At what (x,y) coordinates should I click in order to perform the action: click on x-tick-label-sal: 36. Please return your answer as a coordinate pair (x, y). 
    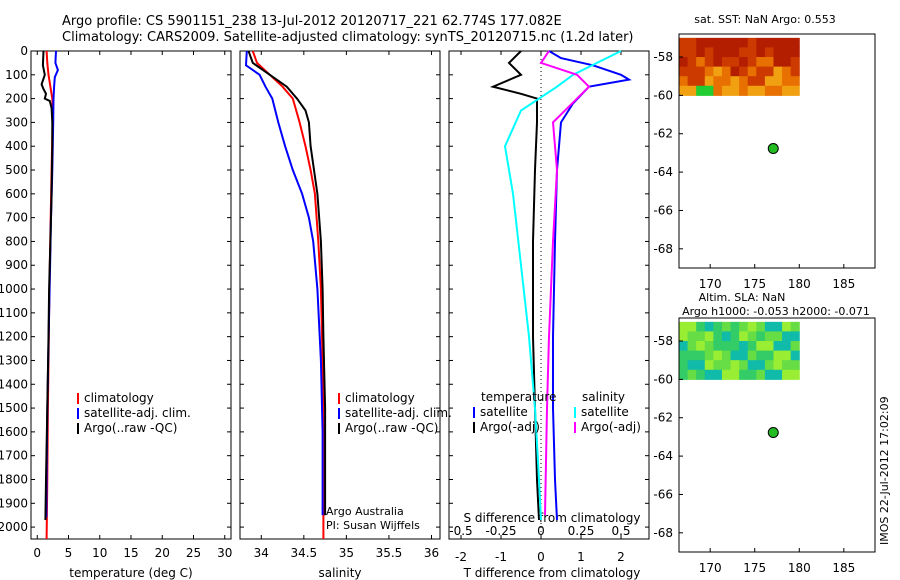
    Looking at the image, I should click on (431, 553).